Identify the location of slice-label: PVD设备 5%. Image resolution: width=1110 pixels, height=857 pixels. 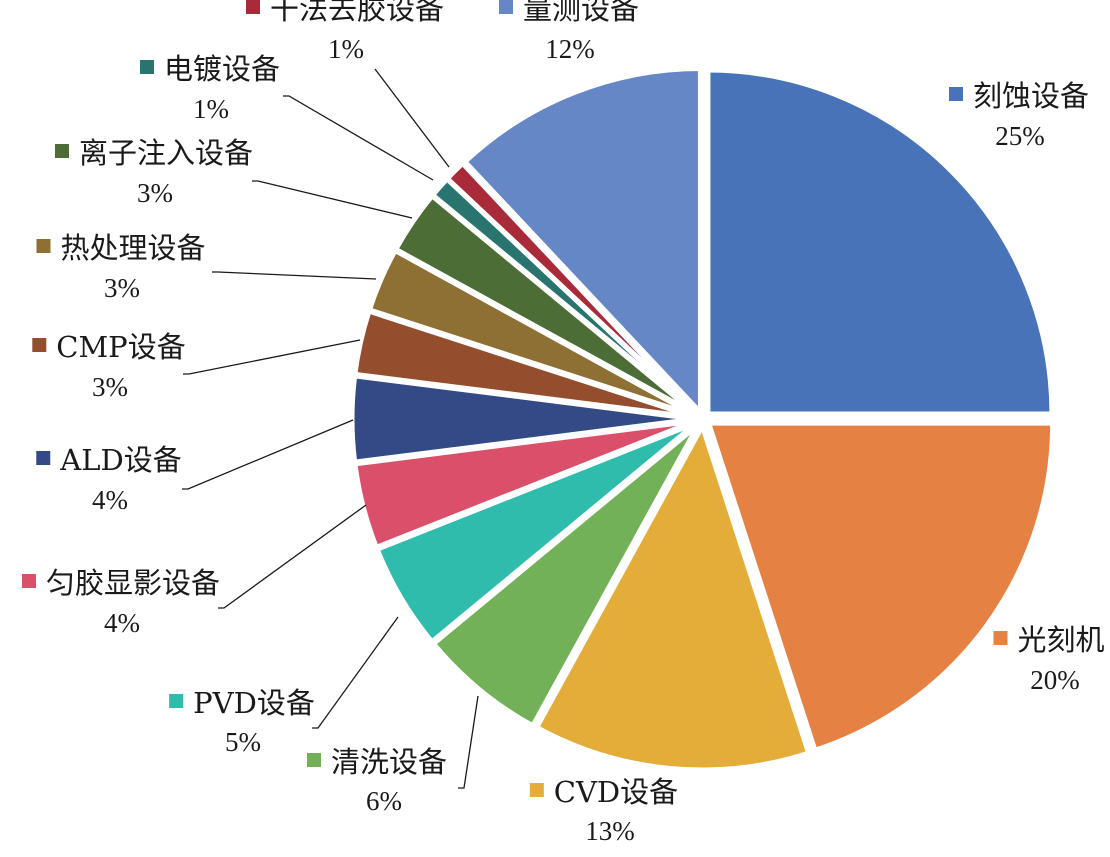
(242, 721).